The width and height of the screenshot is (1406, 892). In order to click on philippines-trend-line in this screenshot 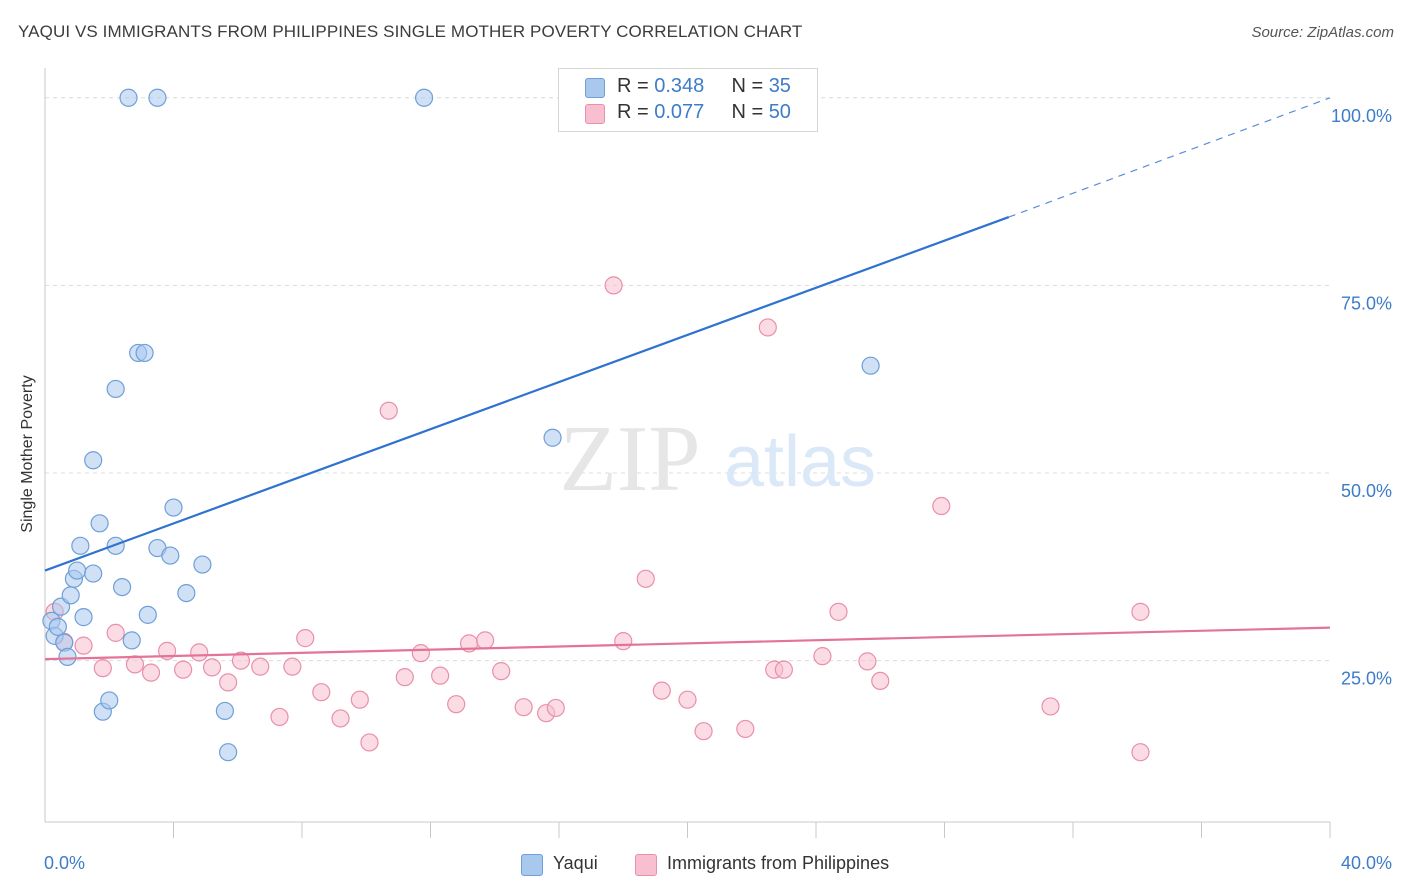, I will do `click(687, 643)`.